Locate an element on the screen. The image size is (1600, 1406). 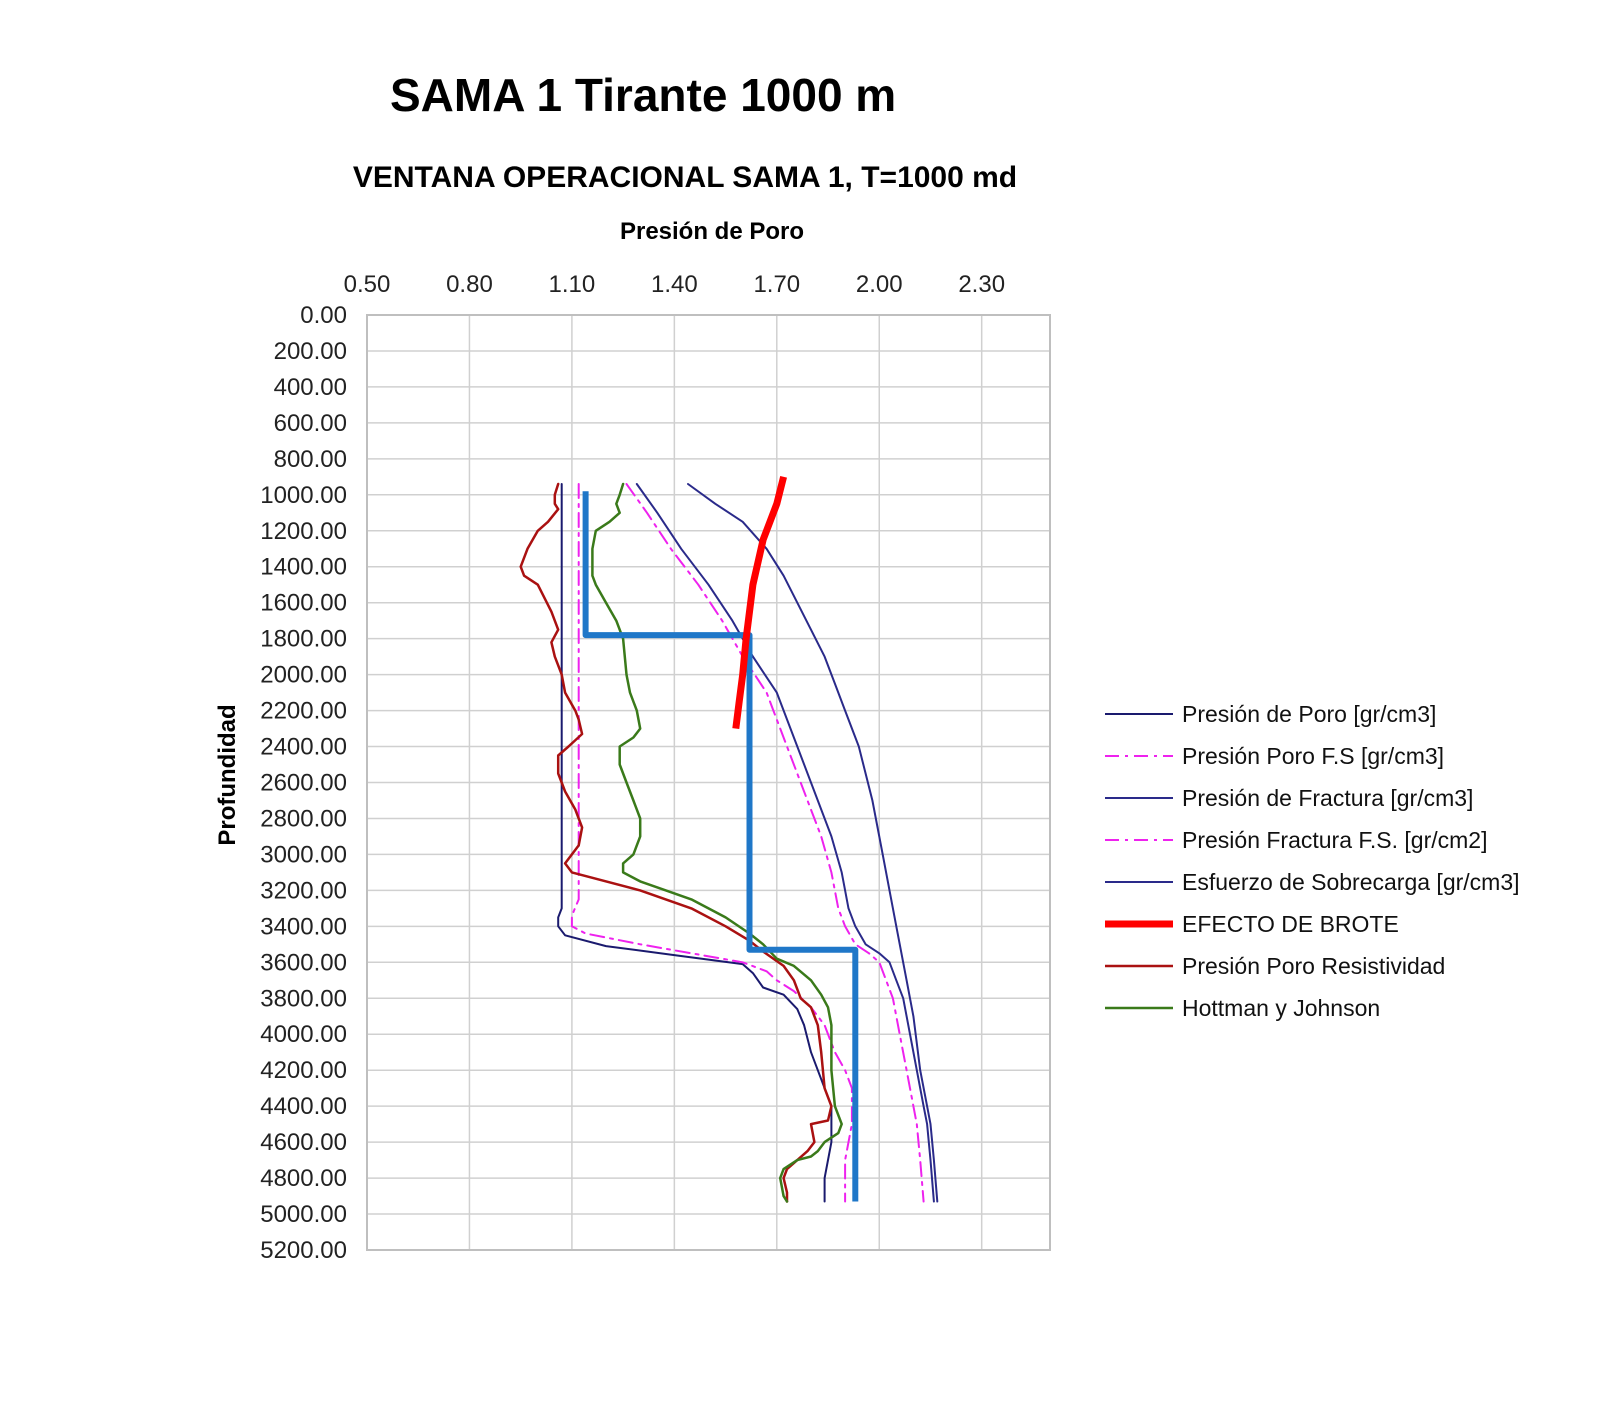
y-tick-label: 5200.00 is located at coordinates (303, 1250).